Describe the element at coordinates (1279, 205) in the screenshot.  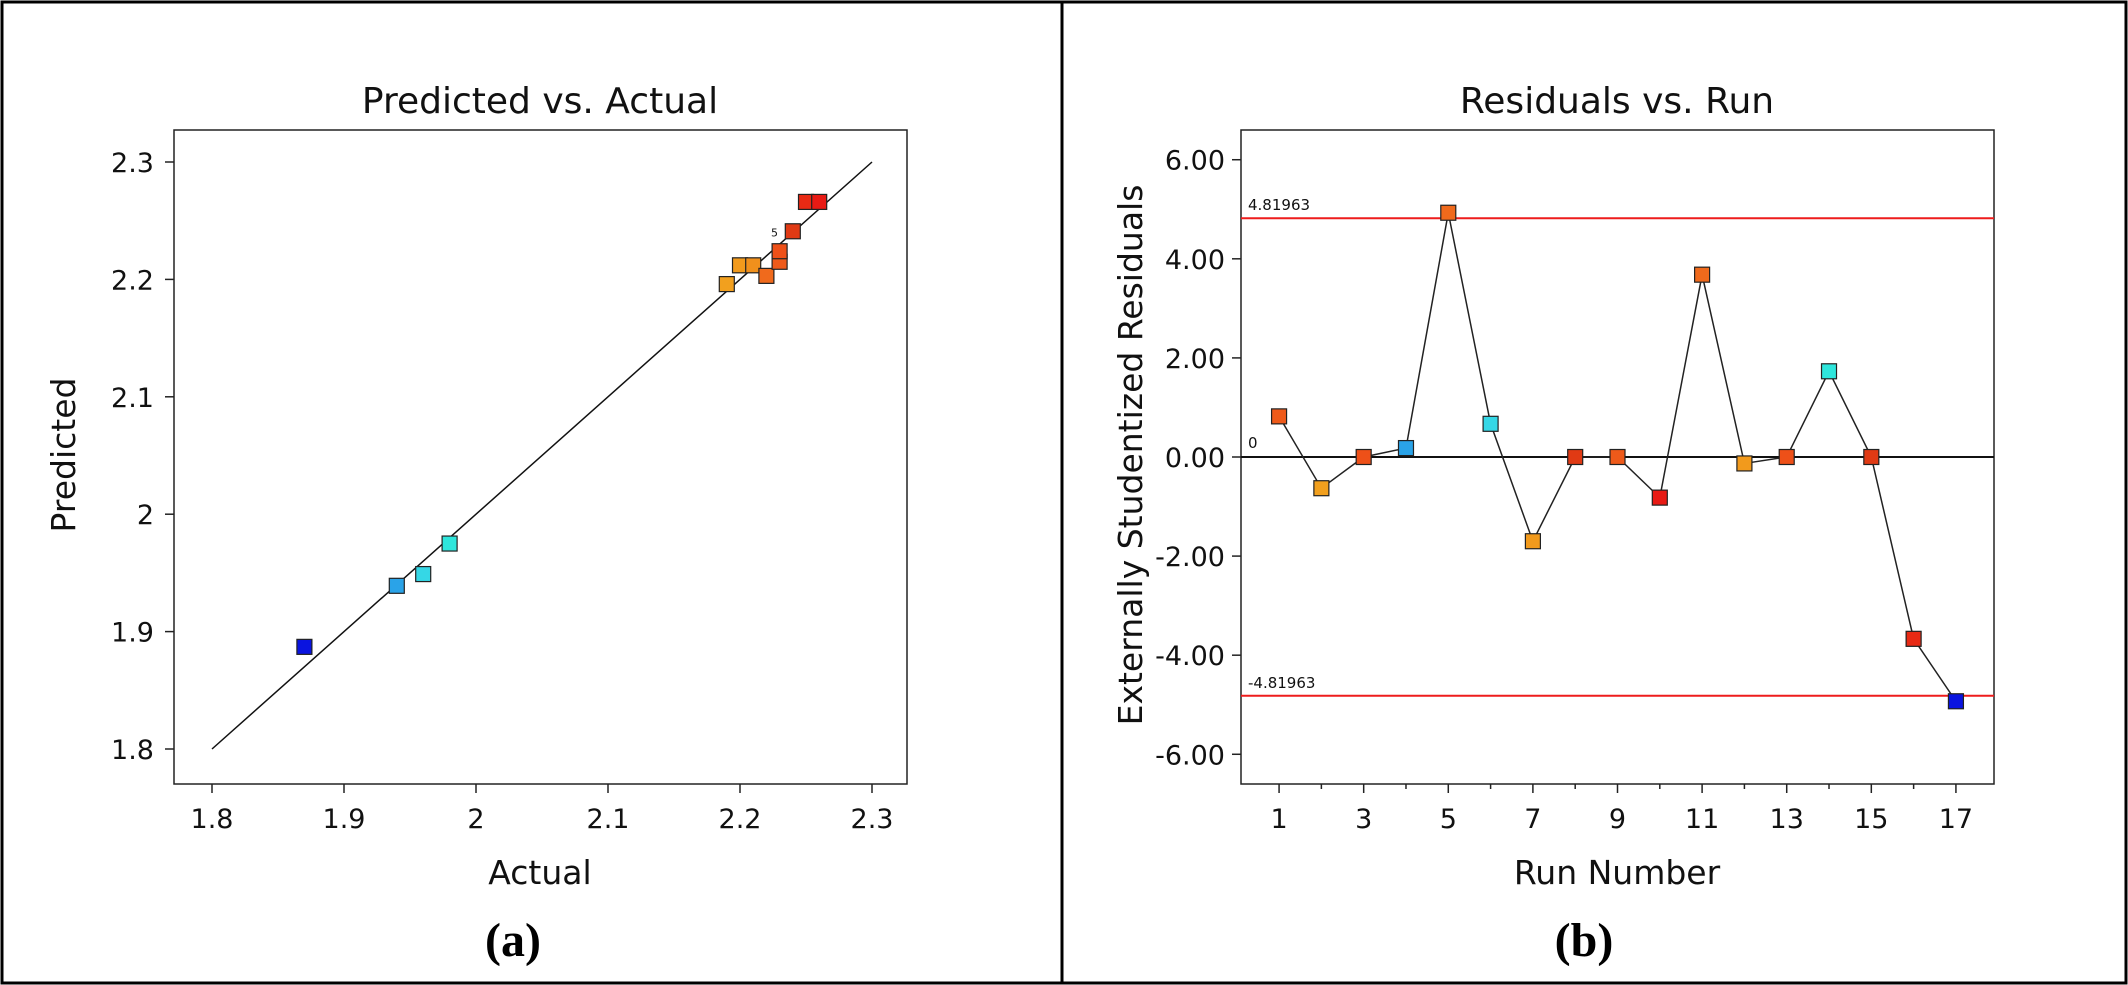
I see `limit-line-label: 4.81963` at that location.